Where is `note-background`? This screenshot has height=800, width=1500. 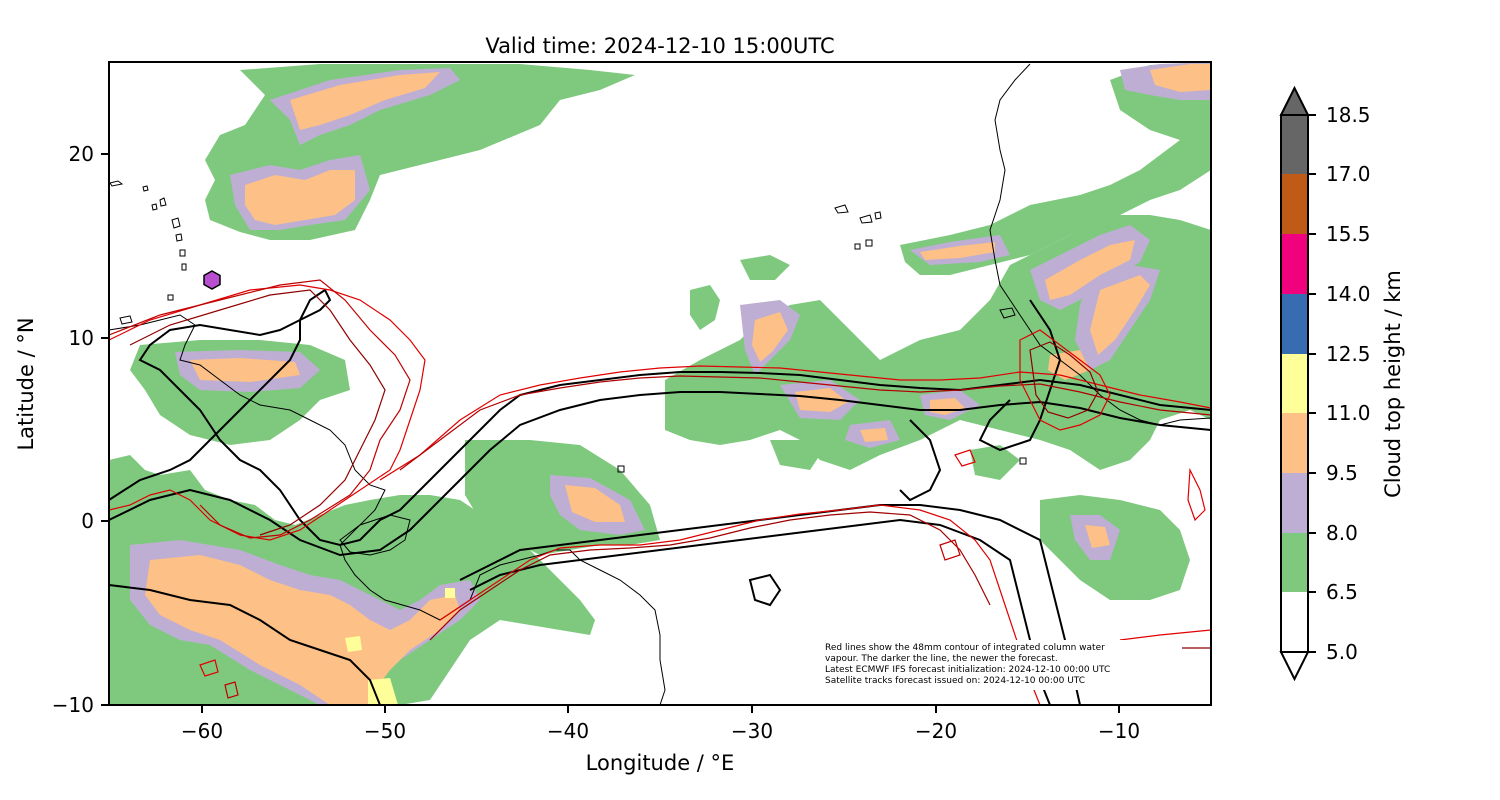
note-background is located at coordinates (1001, 665).